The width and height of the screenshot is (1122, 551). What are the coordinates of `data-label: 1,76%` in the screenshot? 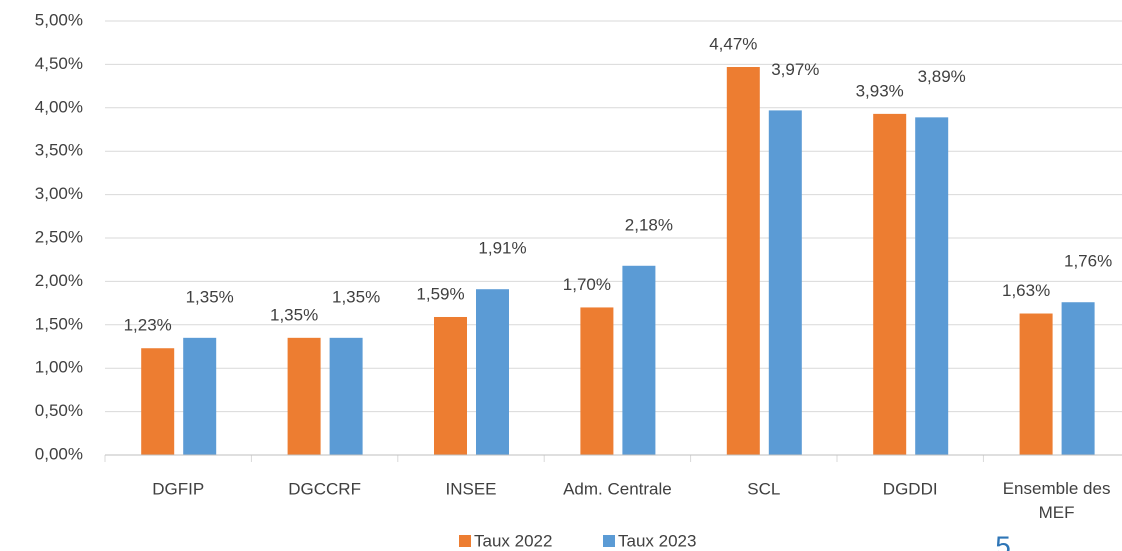 It's located at (1088, 261).